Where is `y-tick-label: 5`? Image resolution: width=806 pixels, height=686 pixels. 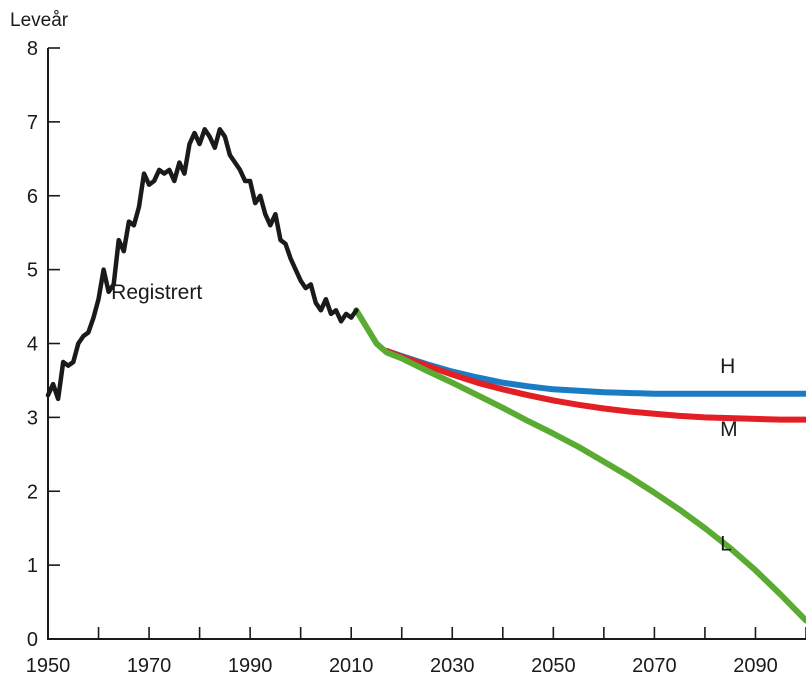 y-tick-label: 5 is located at coordinates (32, 271).